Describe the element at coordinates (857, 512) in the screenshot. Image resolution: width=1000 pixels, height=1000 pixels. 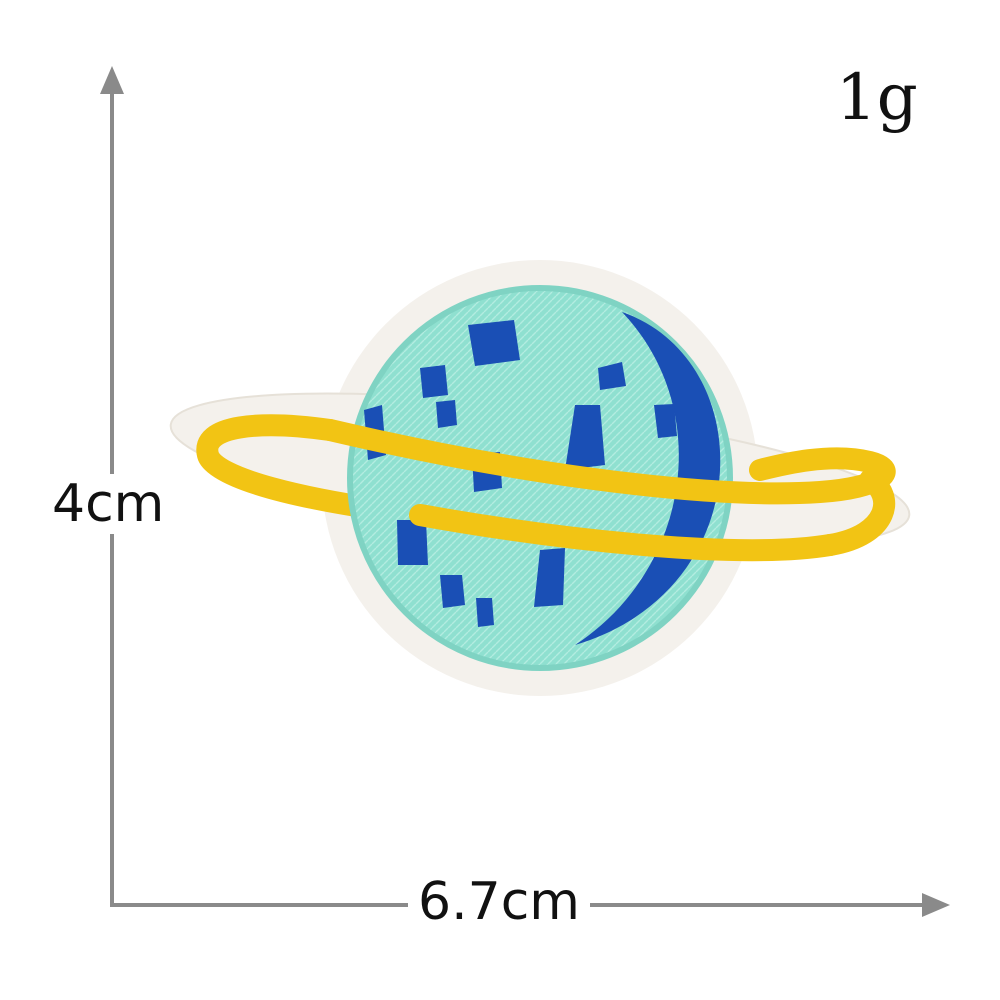
I see `ring-end` at that location.